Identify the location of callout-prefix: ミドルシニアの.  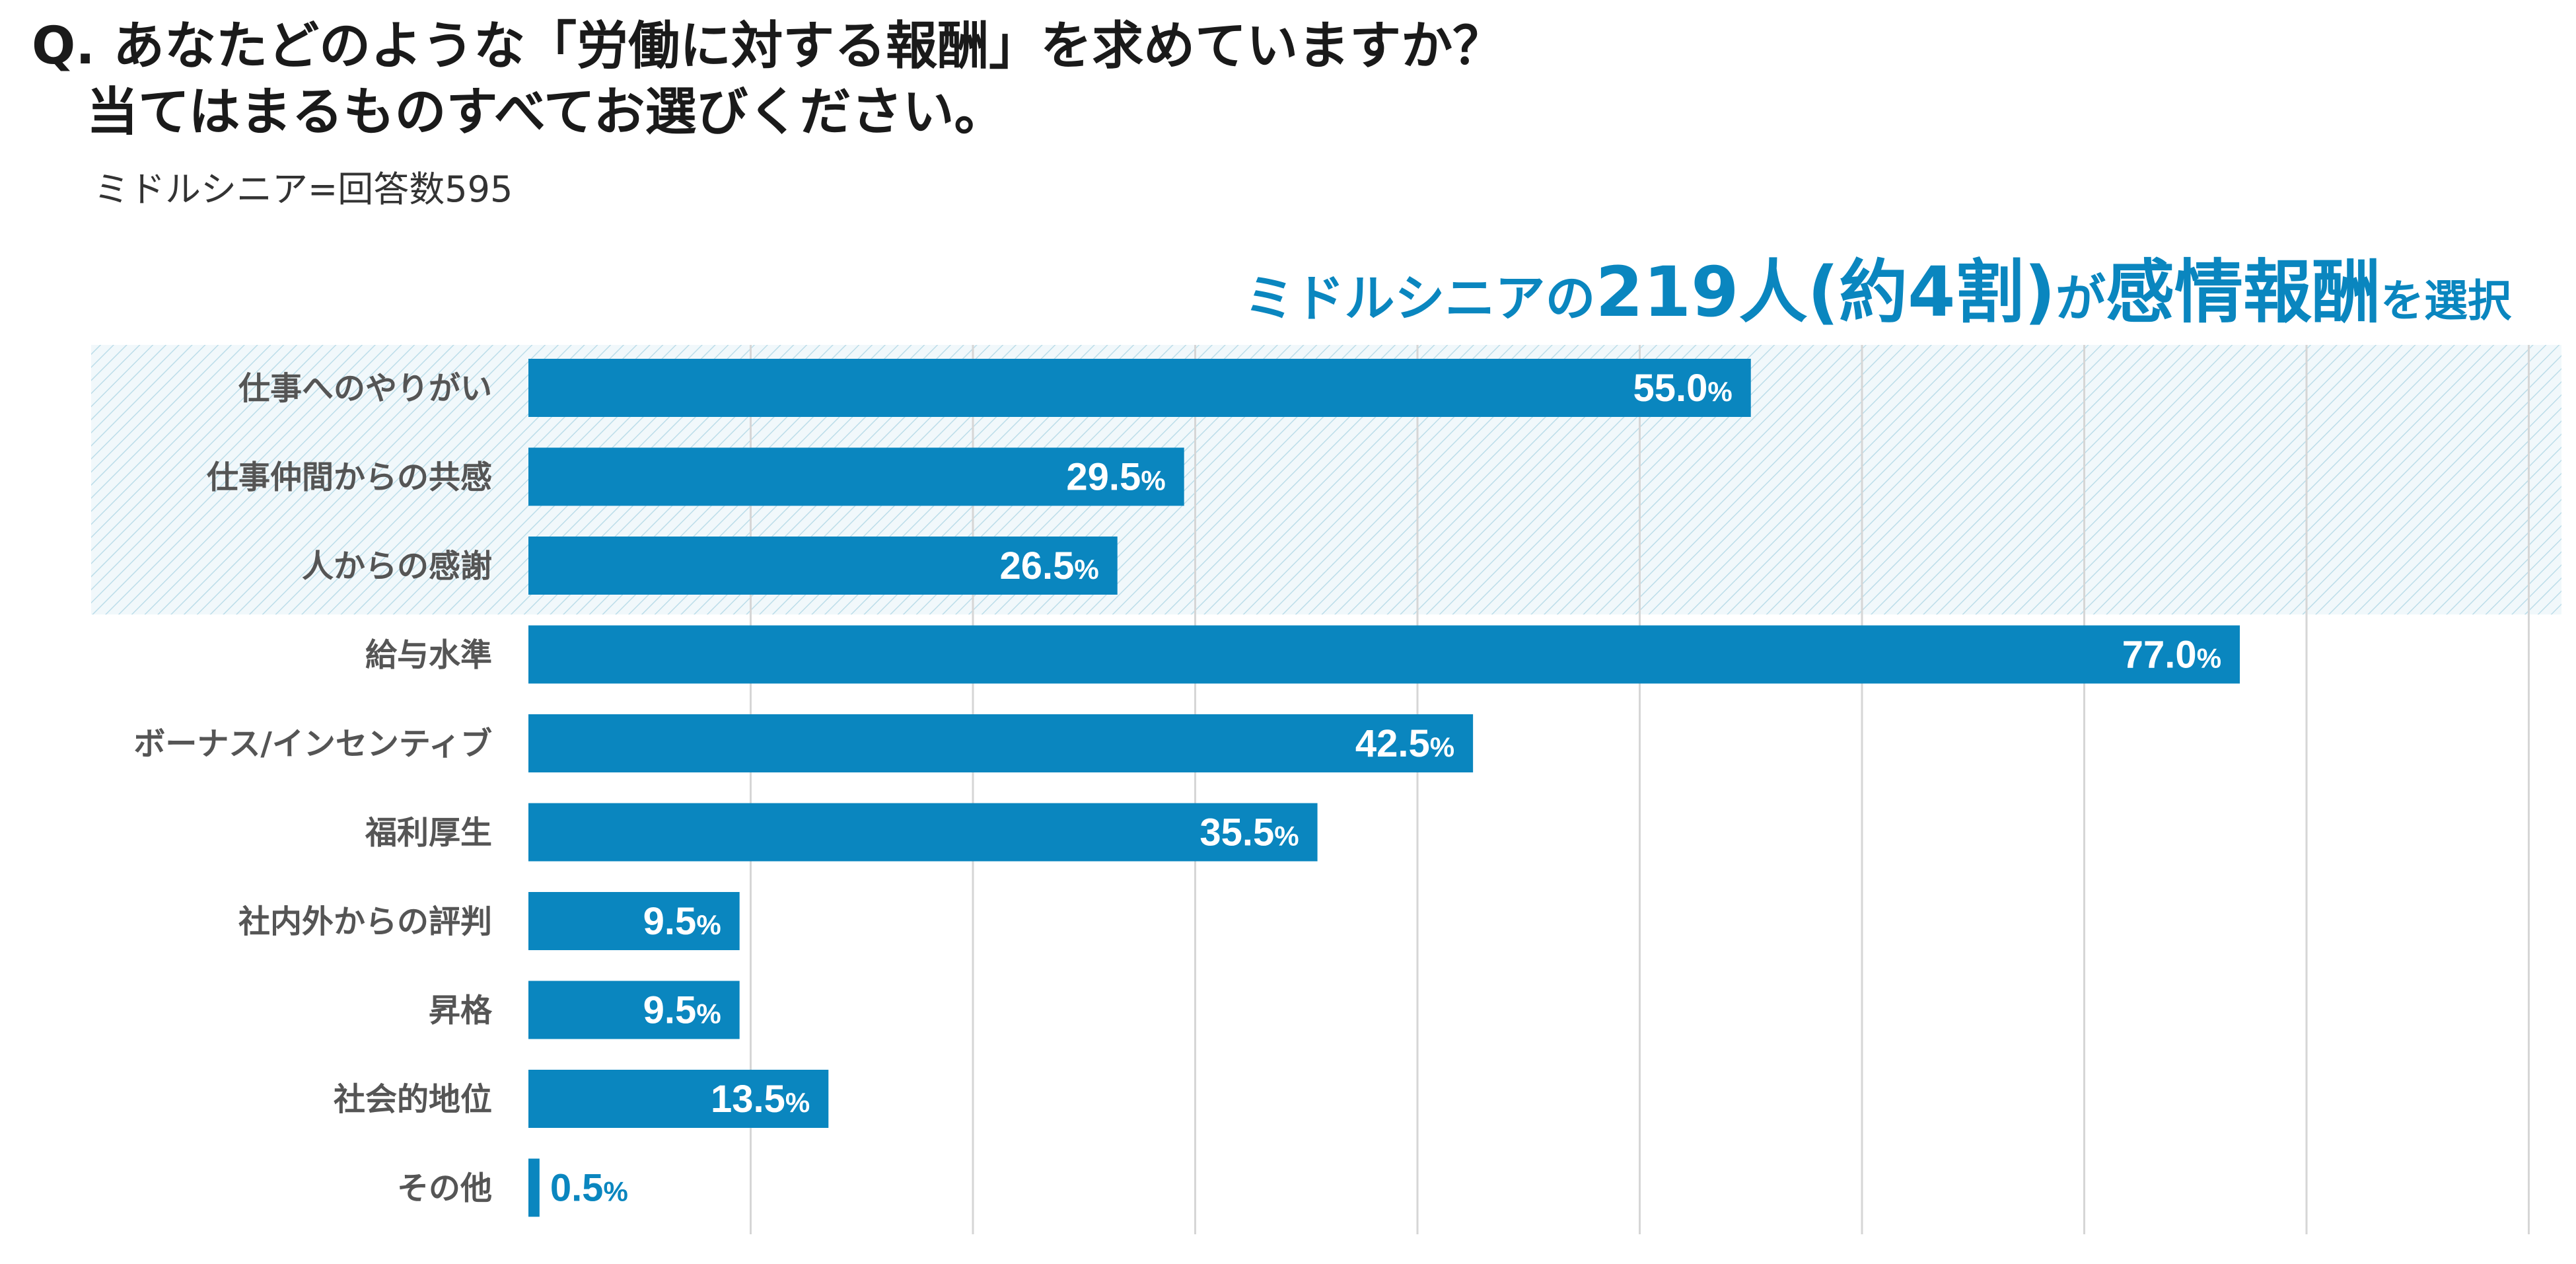
(1420, 298).